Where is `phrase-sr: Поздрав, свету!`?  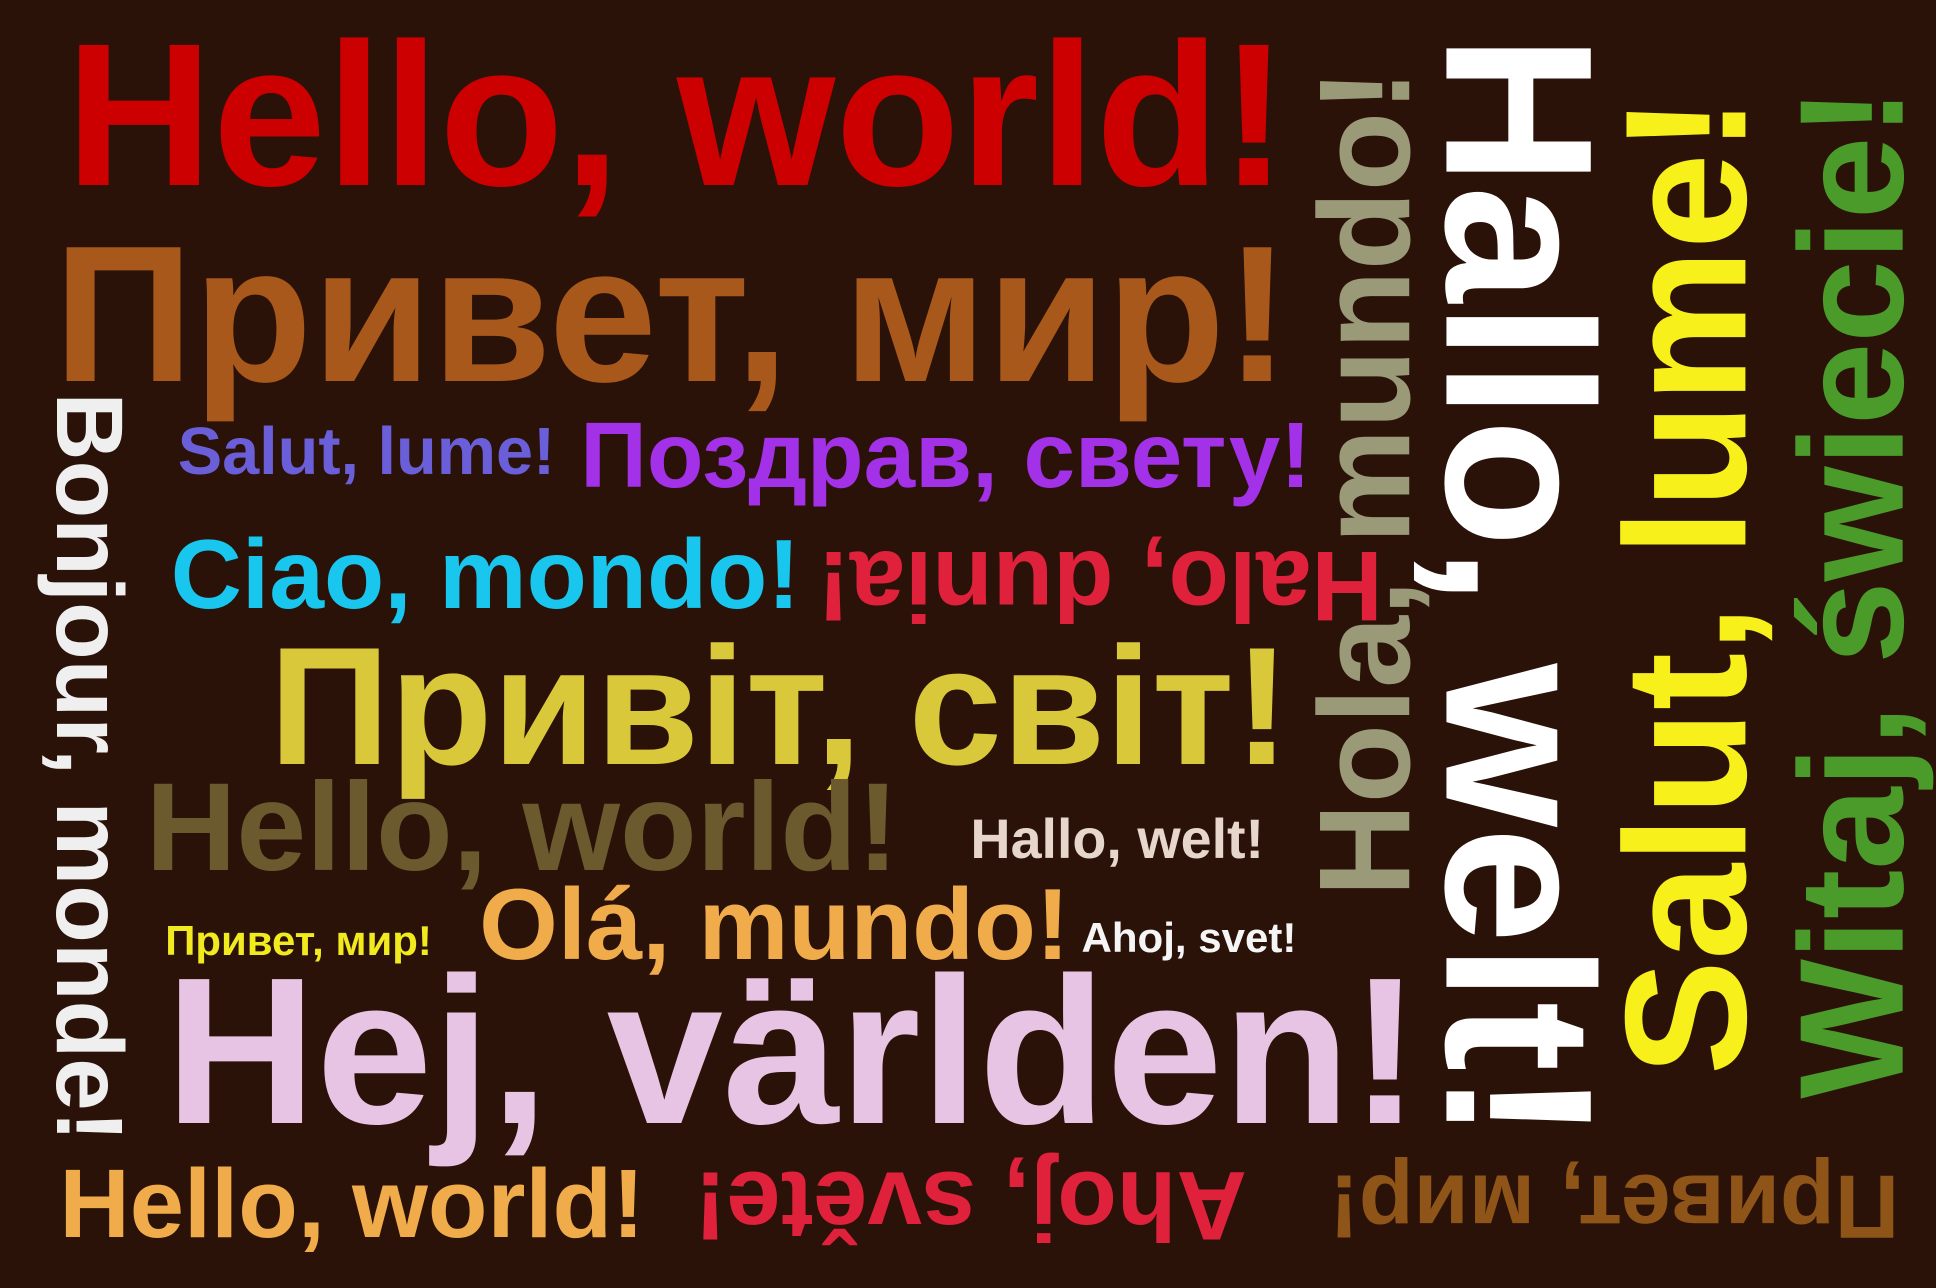 phrase-sr: Поздрав, свету! is located at coordinates (946, 455).